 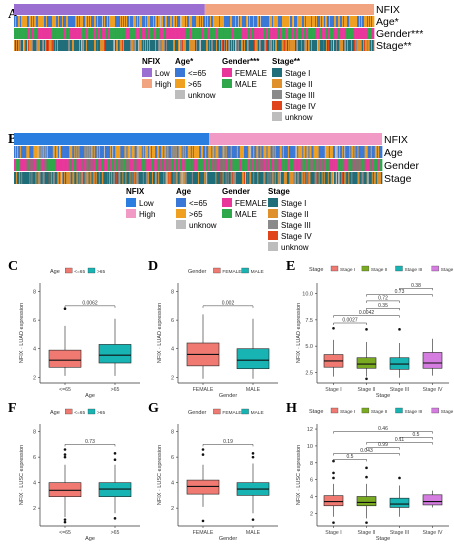 What do you see at coordinates (399, 390) in the screenshot?
I see `x-tick-label: Stage III` at bounding box center [399, 390].